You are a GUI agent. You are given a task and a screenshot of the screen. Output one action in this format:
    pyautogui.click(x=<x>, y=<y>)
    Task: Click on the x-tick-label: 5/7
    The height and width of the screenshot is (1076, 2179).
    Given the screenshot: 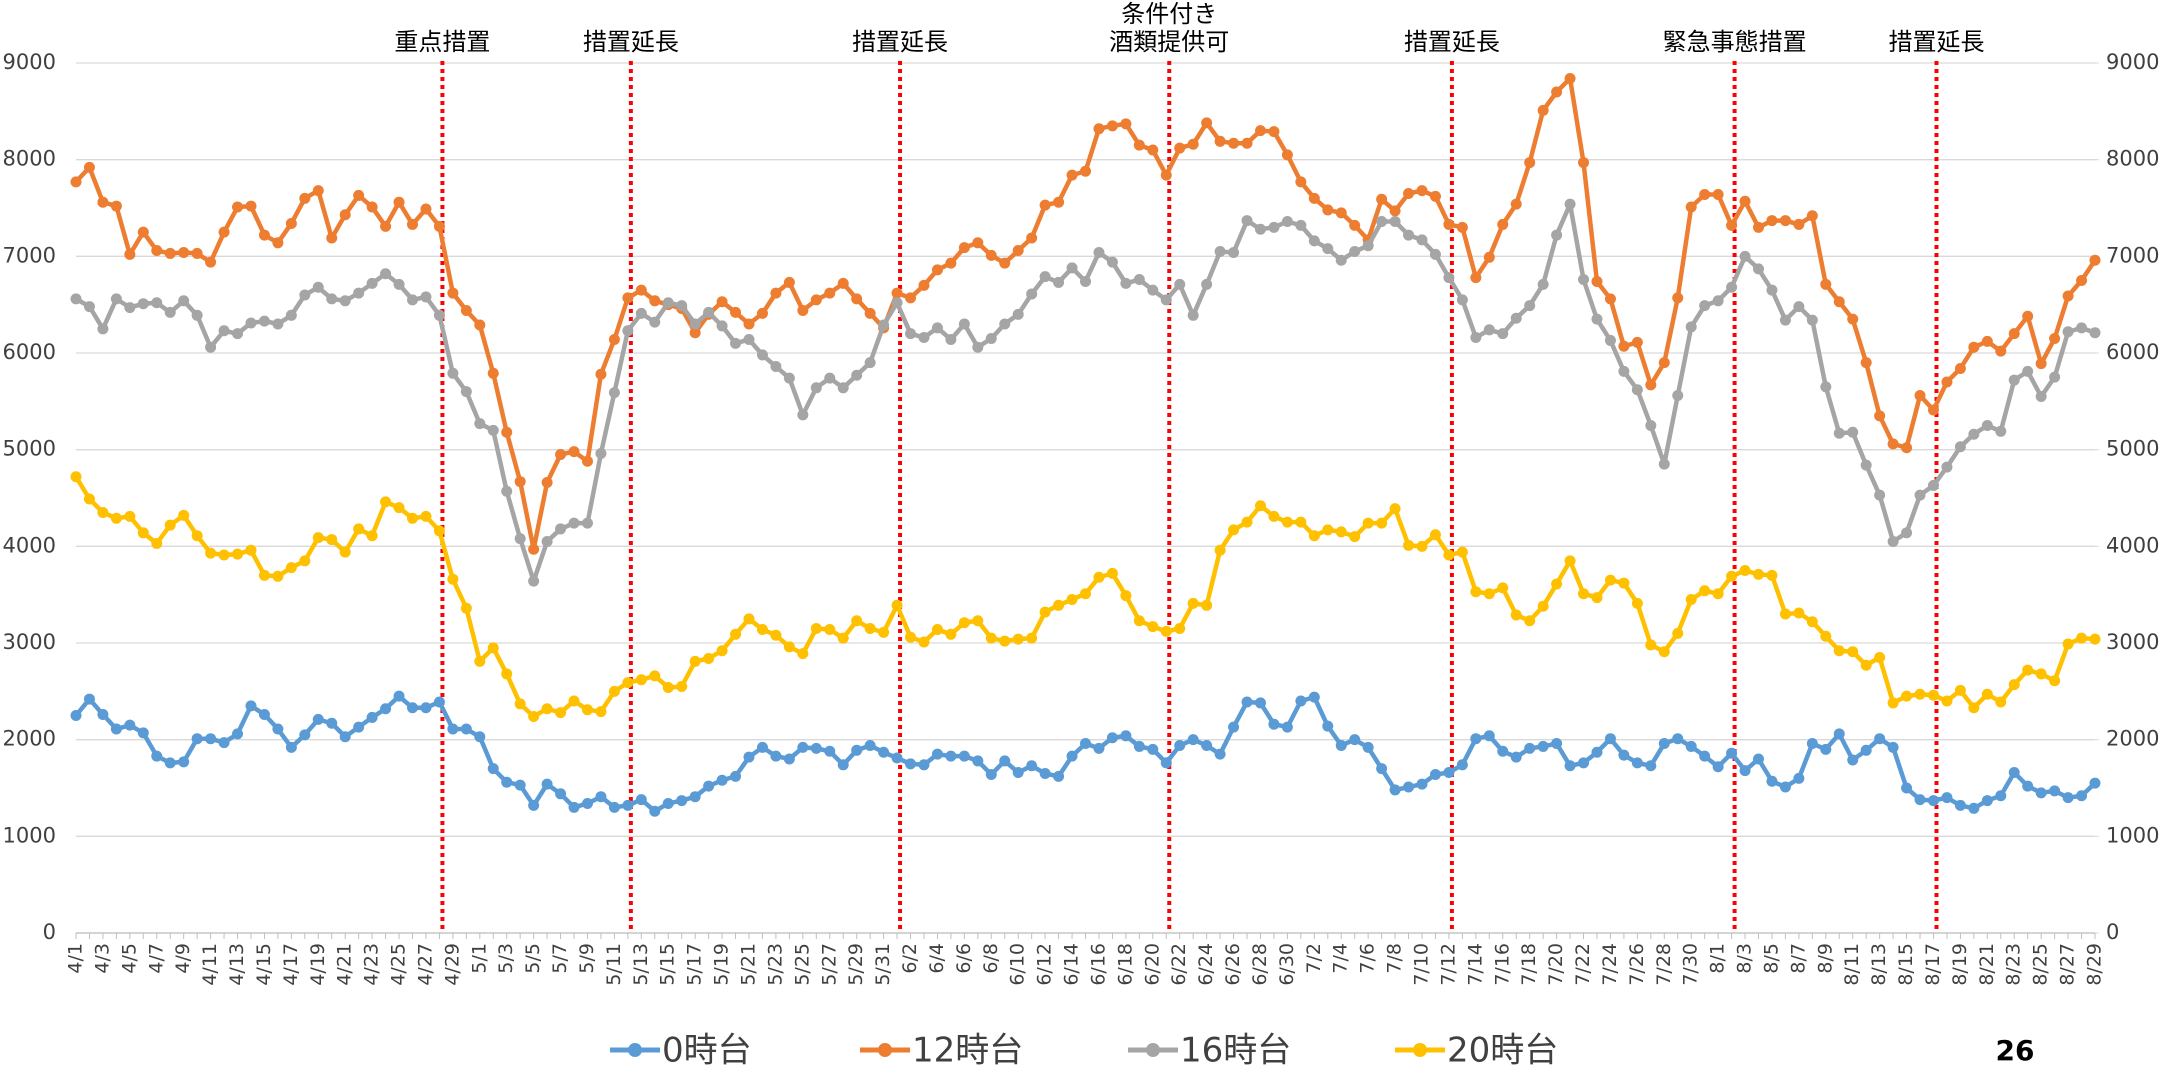 What is the action you would take?
    pyautogui.click(x=560, y=958)
    